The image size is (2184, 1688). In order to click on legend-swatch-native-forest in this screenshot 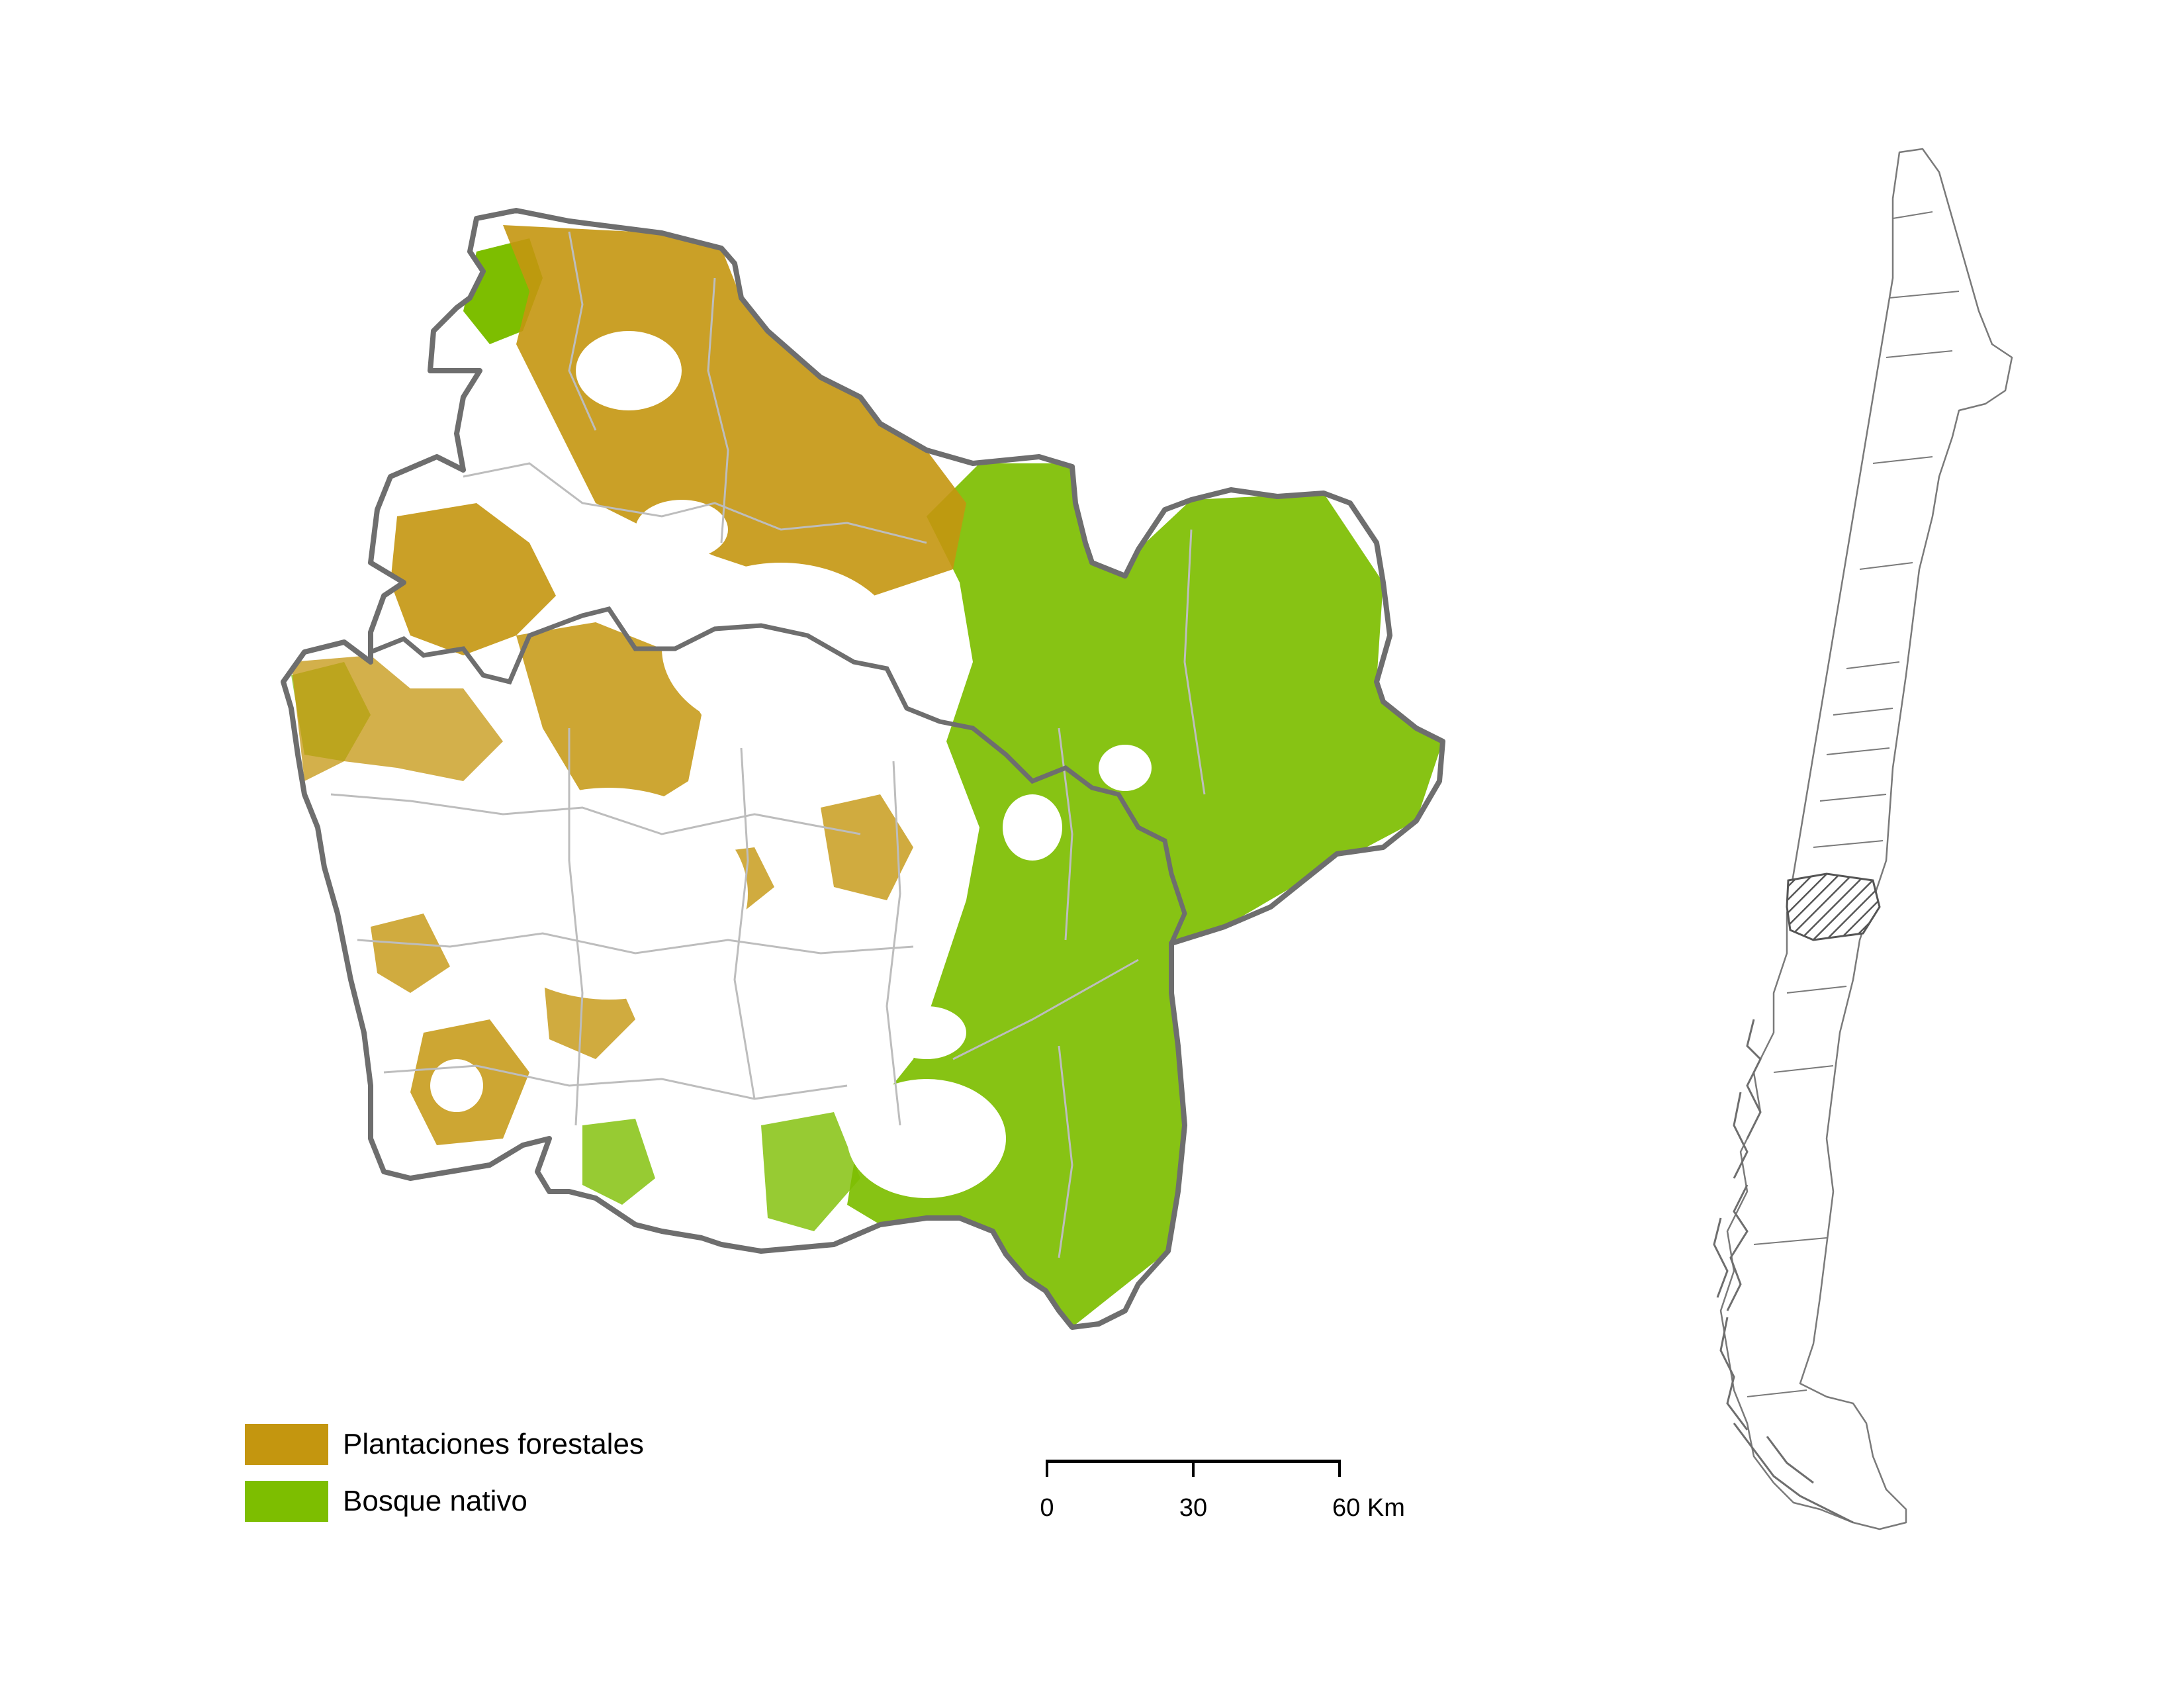, I will do `click(286, 1501)`.